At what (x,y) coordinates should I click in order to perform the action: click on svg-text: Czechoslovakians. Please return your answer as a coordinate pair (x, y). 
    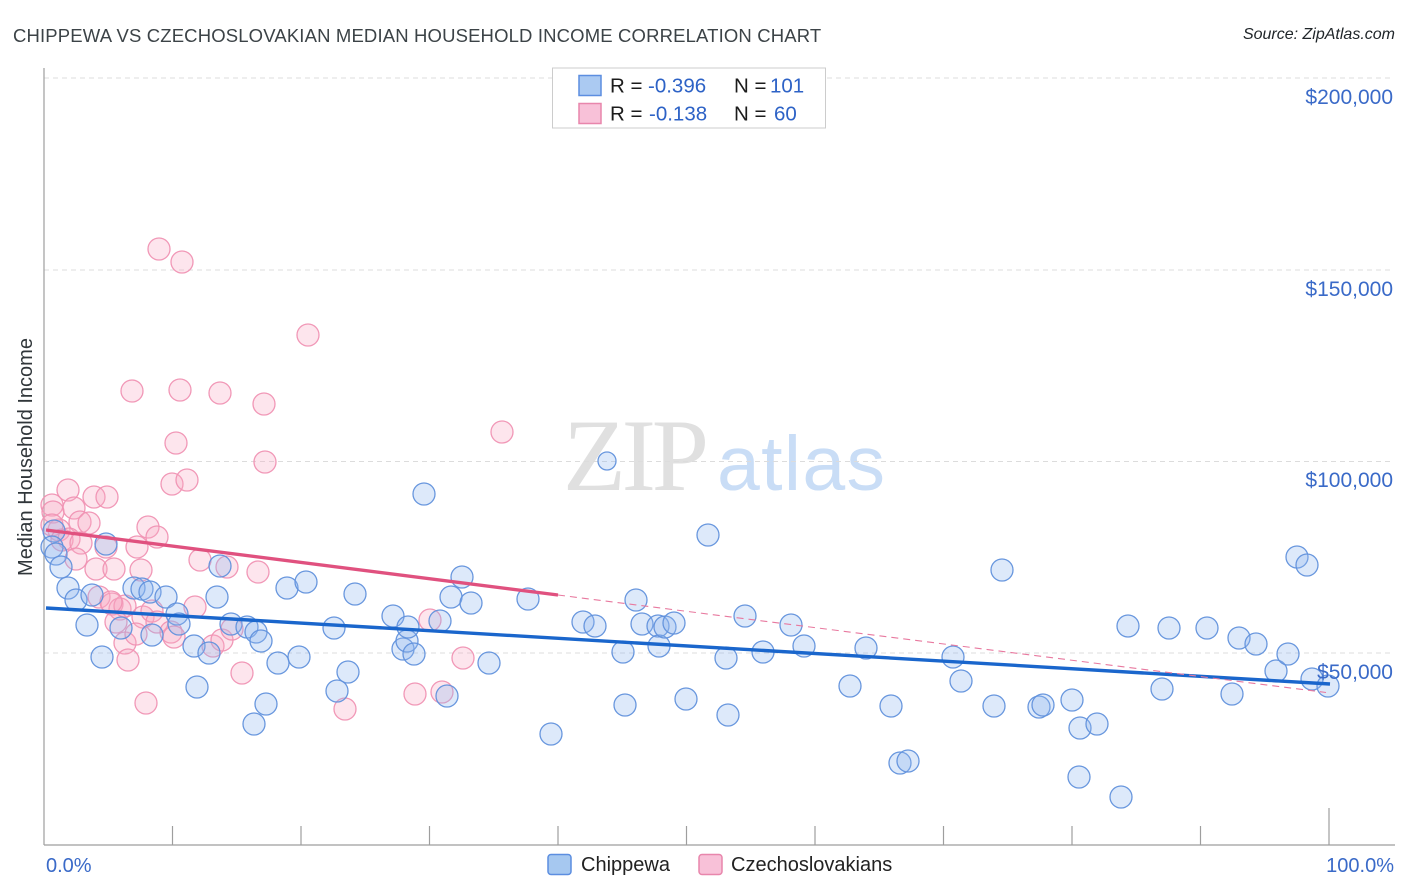
    Looking at the image, I should click on (811, 865).